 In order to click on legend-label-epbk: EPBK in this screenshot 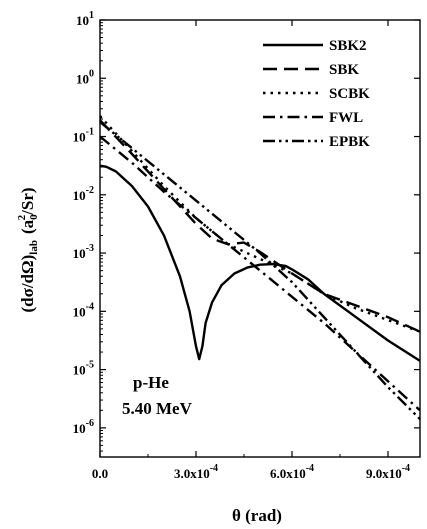, I will do `click(349, 142)`.